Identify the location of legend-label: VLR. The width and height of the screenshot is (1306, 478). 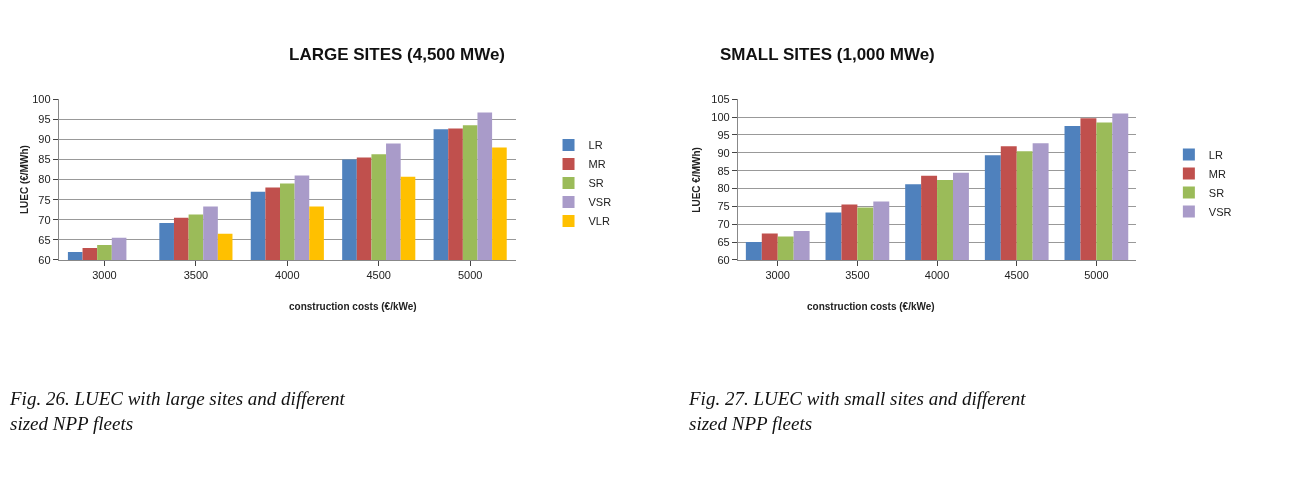
(599, 221).